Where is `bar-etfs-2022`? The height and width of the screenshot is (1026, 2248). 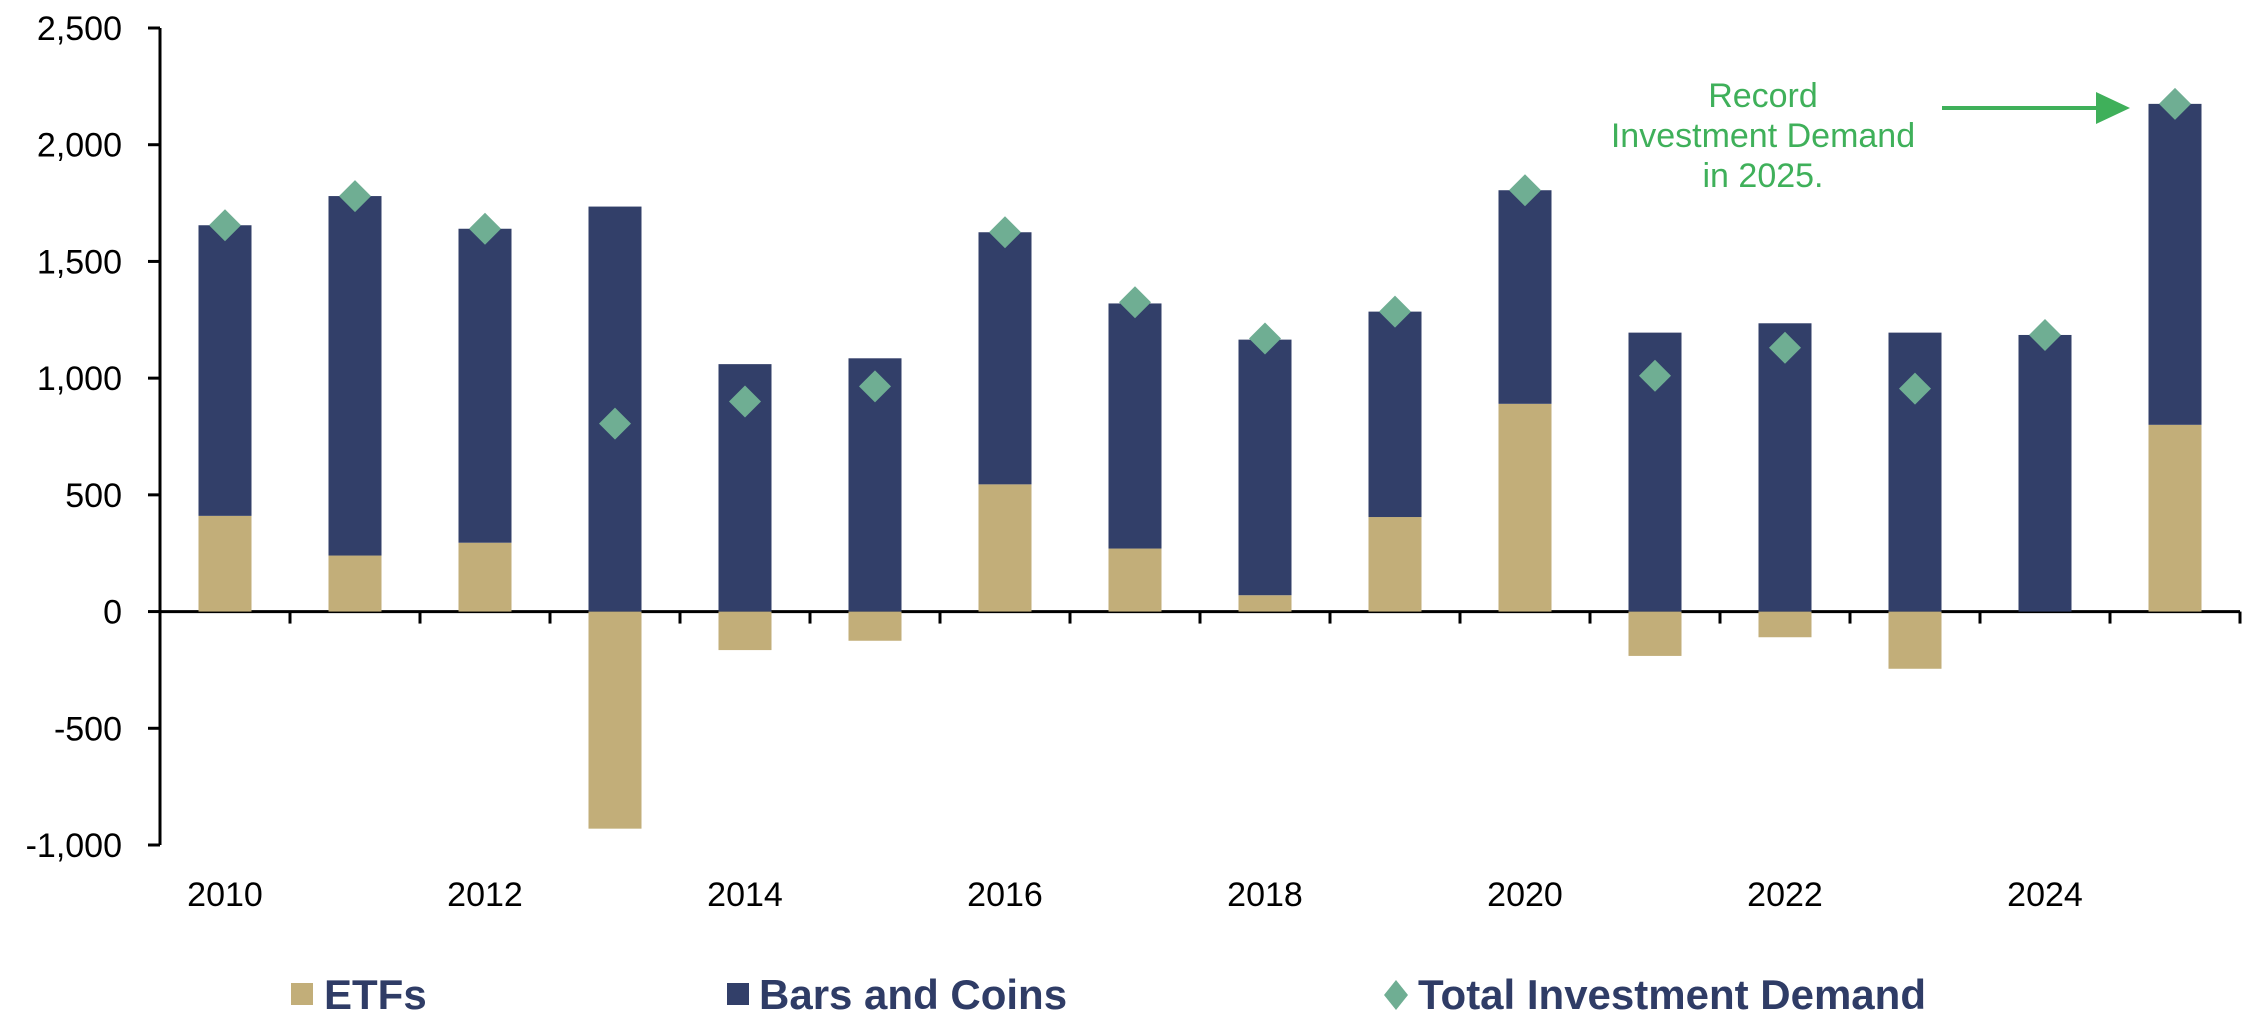 bar-etfs-2022 is located at coordinates (1785, 624).